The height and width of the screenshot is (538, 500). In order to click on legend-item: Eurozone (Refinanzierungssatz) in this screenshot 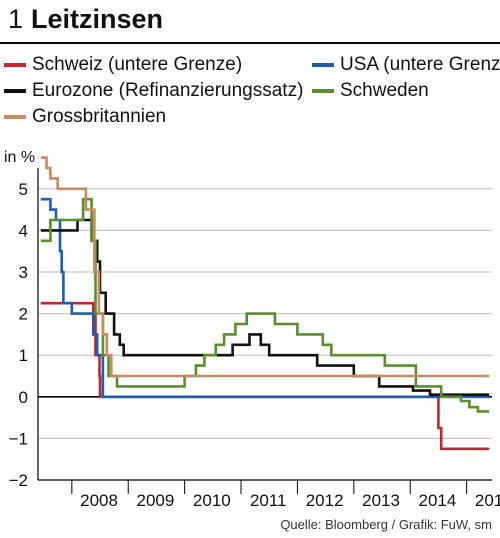, I will do `click(153, 91)`.